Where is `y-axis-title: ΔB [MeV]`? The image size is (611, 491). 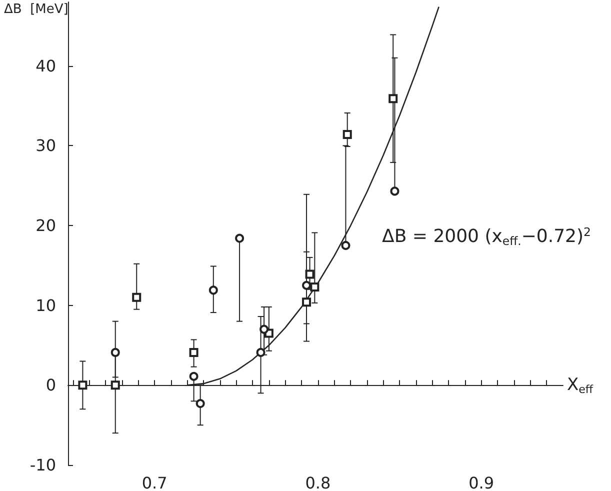
y-axis-title: ΔB [MeV] is located at coordinates (36, 9).